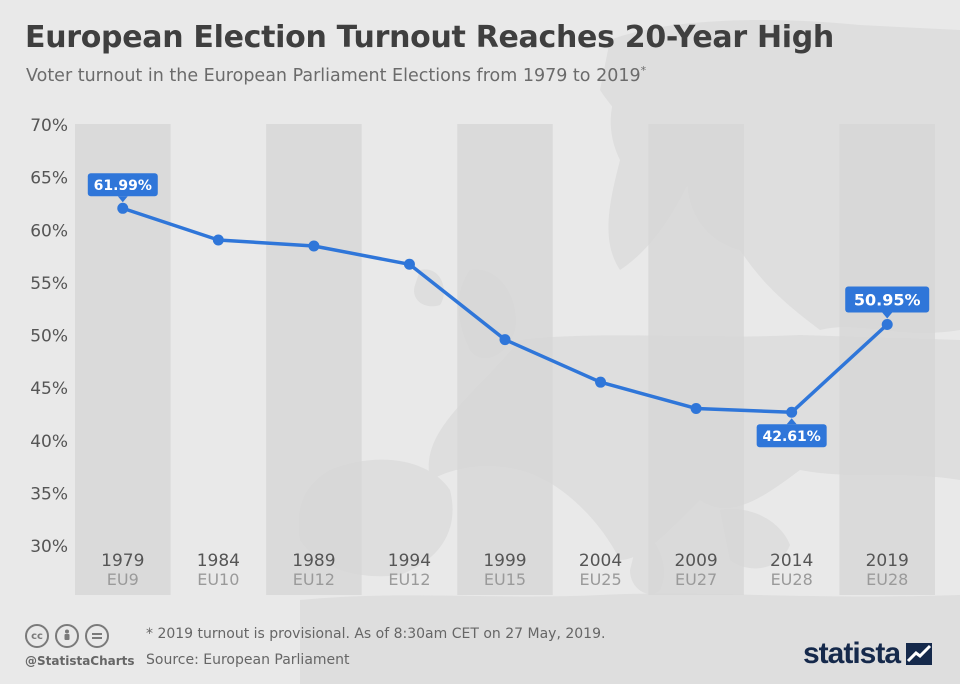  Describe the element at coordinates (49, 284) in the screenshot. I see `y-tick-label: 55%` at that location.